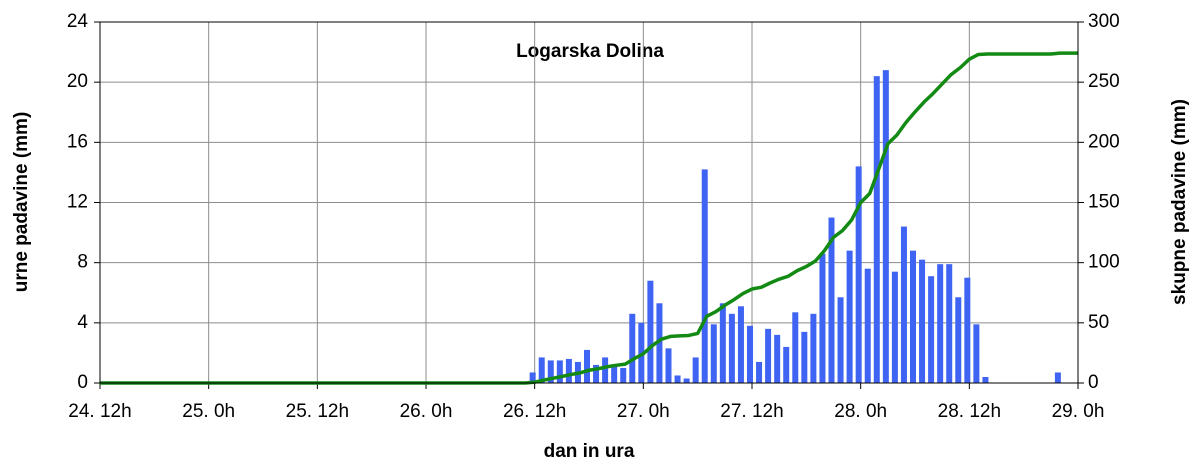  What do you see at coordinates (1179, 202) in the screenshot?
I see `y2-axis-label: skupne padavine (mm)` at bounding box center [1179, 202].